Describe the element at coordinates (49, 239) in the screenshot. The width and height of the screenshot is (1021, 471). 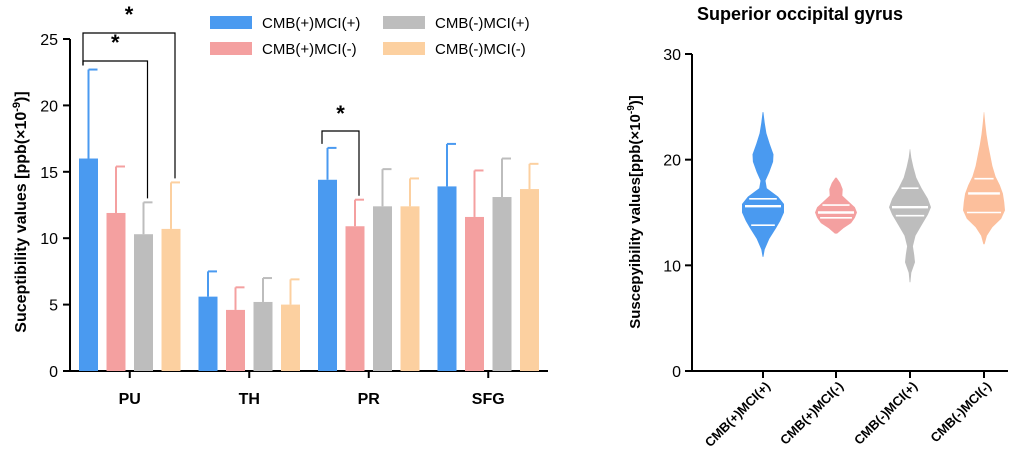
I see `bar-y-tick-label: 10` at that location.